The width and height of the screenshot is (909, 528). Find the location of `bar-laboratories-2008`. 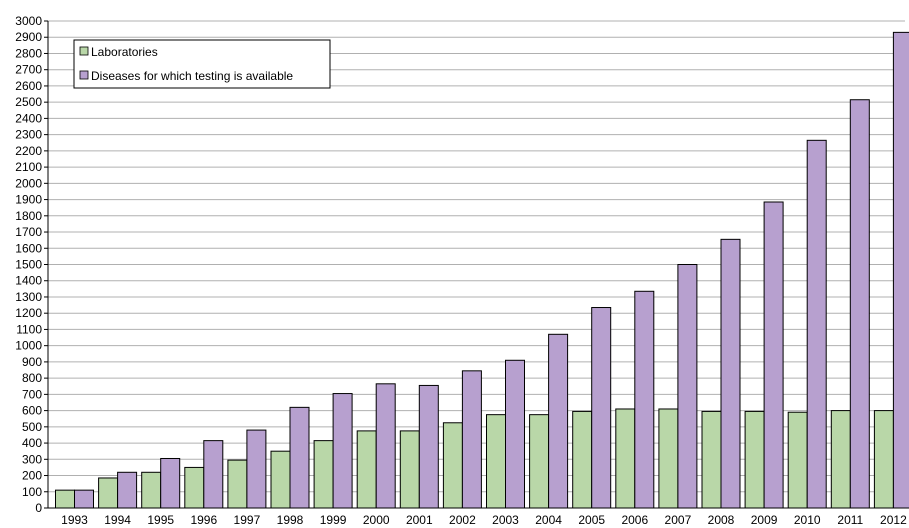

bar-laboratories-2008 is located at coordinates (711, 459).